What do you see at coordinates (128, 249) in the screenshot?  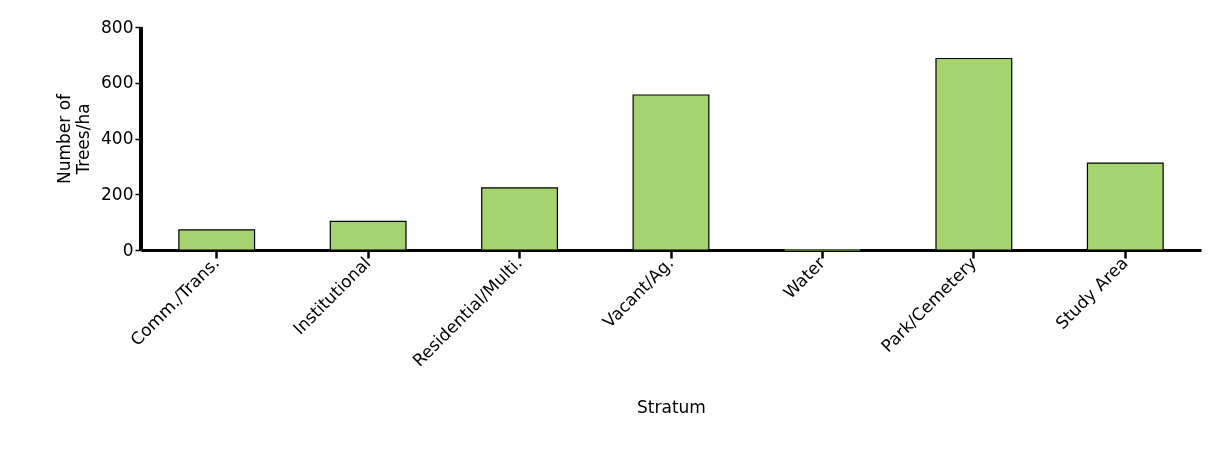 I see `y-tick-label: 0` at bounding box center [128, 249].